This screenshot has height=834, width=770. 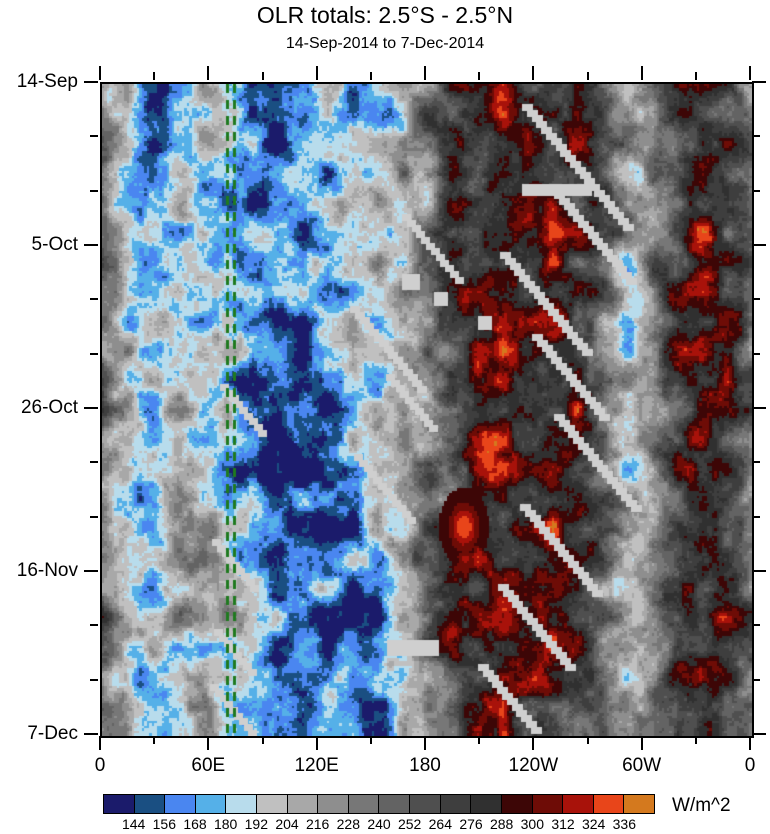 What do you see at coordinates (501, 824) in the screenshot?
I see `colorbar-tick-label: 288` at bounding box center [501, 824].